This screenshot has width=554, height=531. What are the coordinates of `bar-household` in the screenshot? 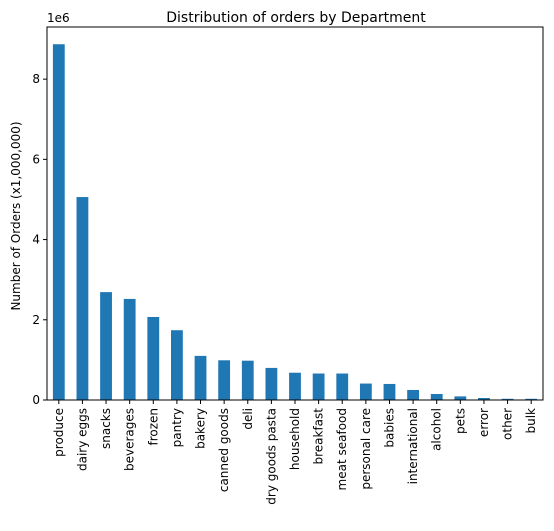 It's located at (295, 386).